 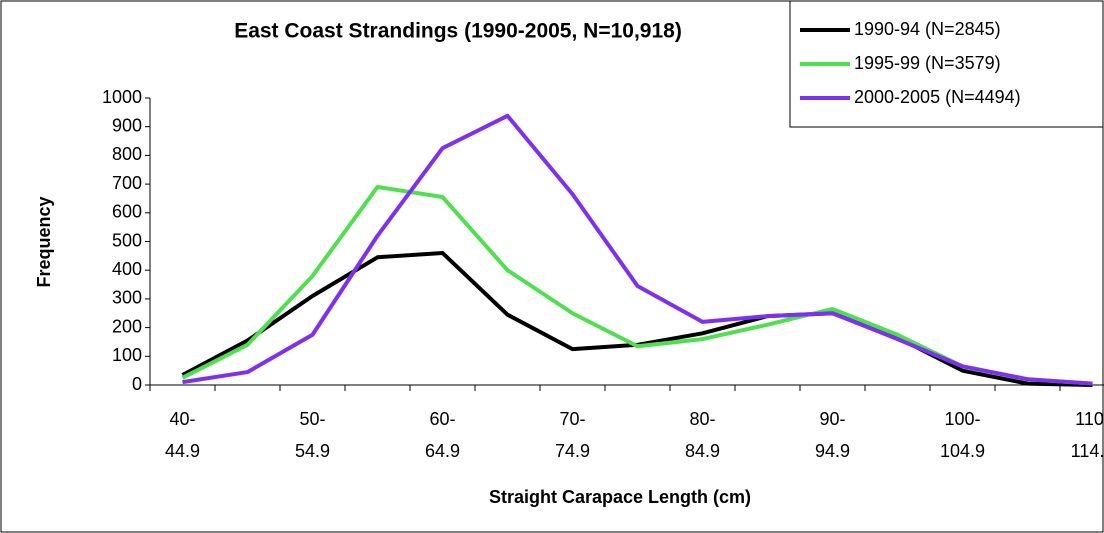 What do you see at coordinates (182, 435) in the screenshot?
I see `x-tick-label: 40-44.9` at bounding box center [182, 435].